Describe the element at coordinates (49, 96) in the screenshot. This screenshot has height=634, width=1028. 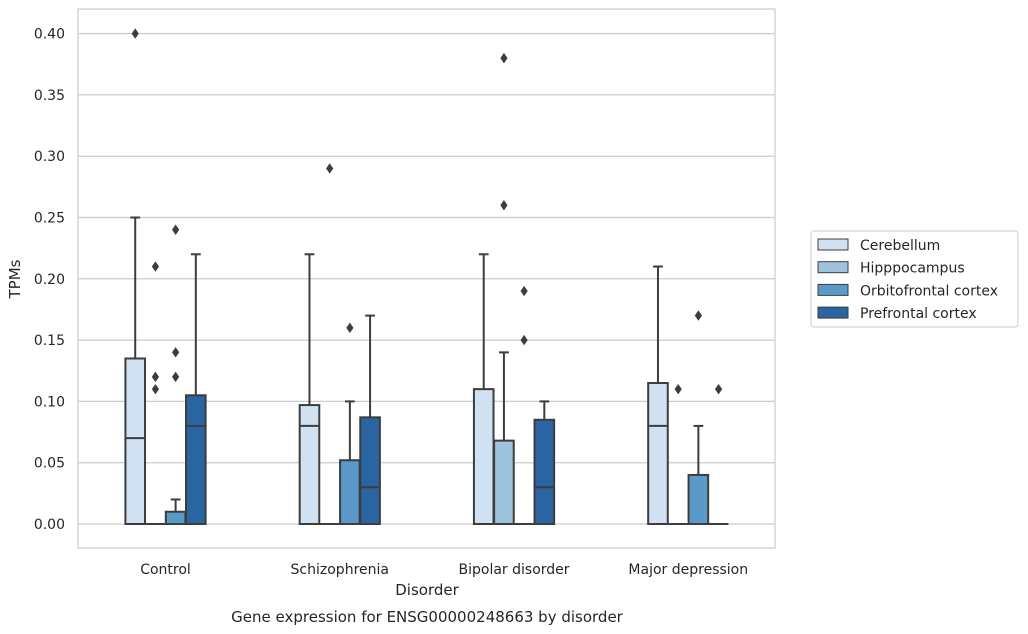
I see `y-tick-label: 0.35` at that location.